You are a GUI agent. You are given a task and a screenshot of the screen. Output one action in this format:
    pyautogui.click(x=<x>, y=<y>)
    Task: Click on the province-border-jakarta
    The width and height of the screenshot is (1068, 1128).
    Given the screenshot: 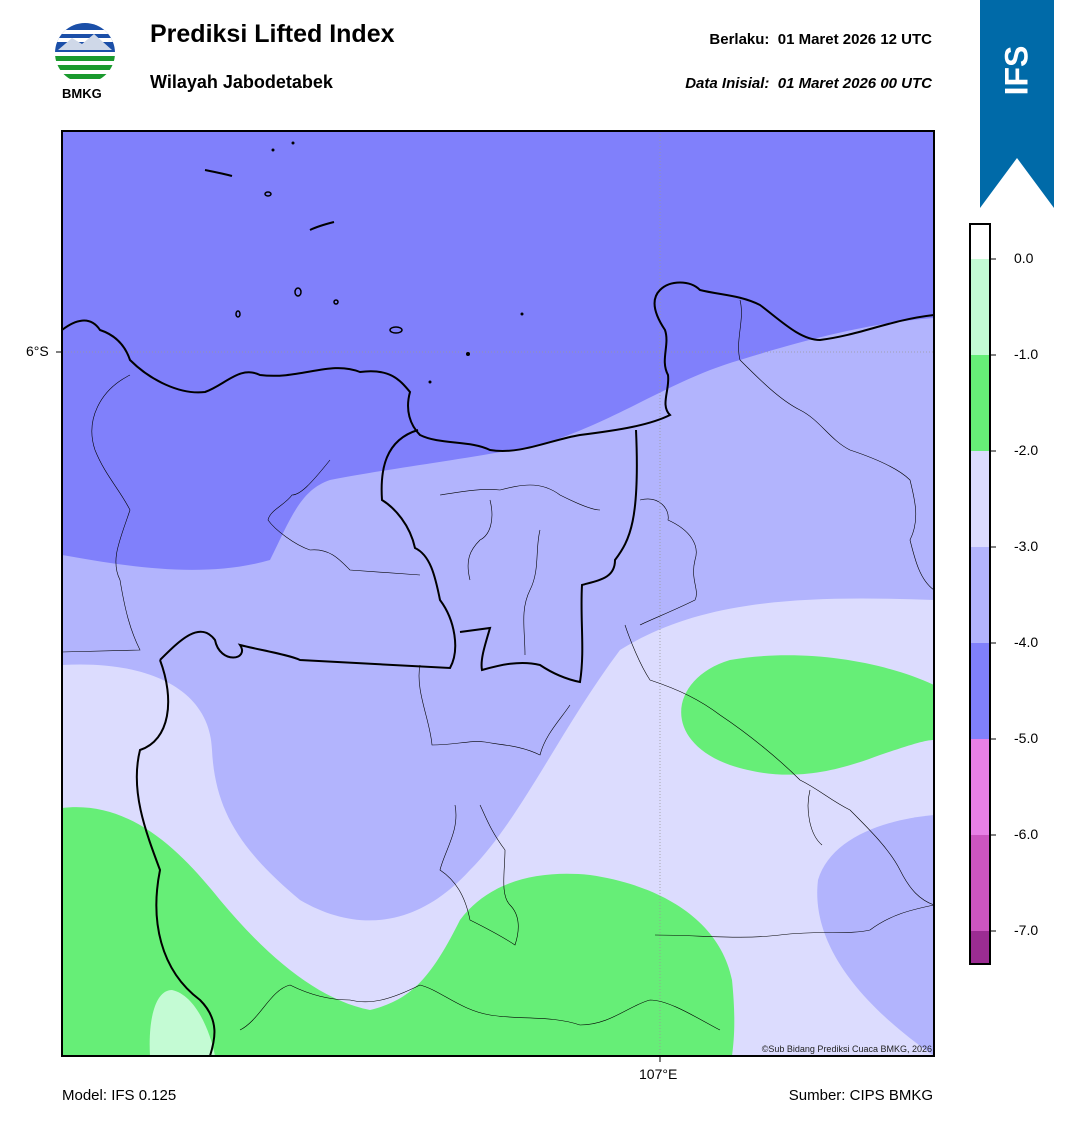 What is the action you would take?
    pyautogui.click(x=308, y=549)
    